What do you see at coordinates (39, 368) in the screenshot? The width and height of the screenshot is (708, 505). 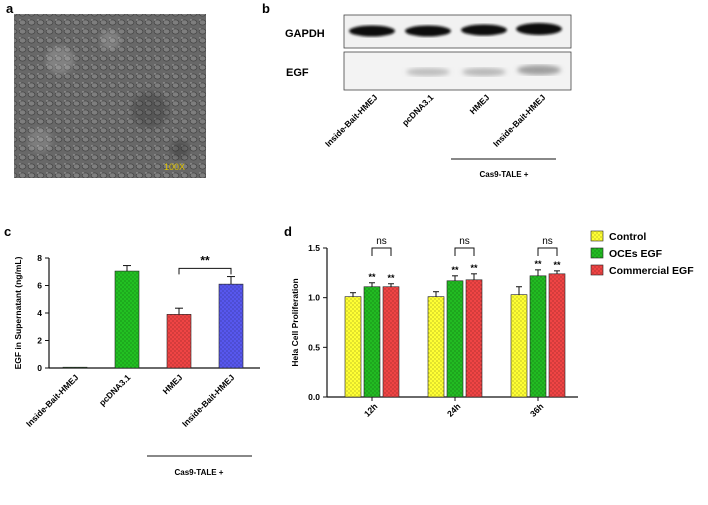 I see `chart-c-ytick-label: 0` at bounding box center [39, 368].